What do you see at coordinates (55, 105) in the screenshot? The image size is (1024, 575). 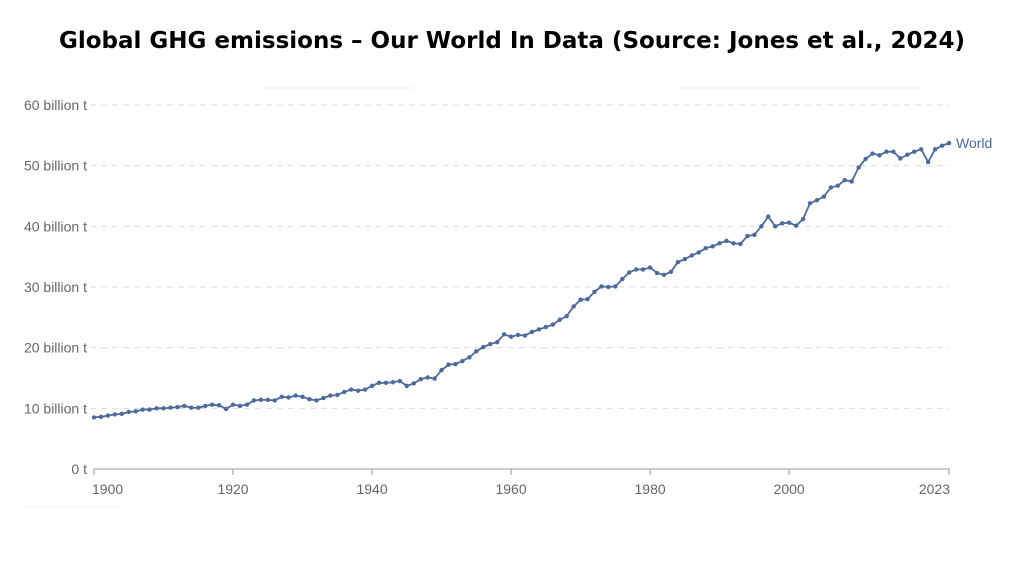 I see `y-tick-label: 60 billion t` at bounding box center [55, 105].